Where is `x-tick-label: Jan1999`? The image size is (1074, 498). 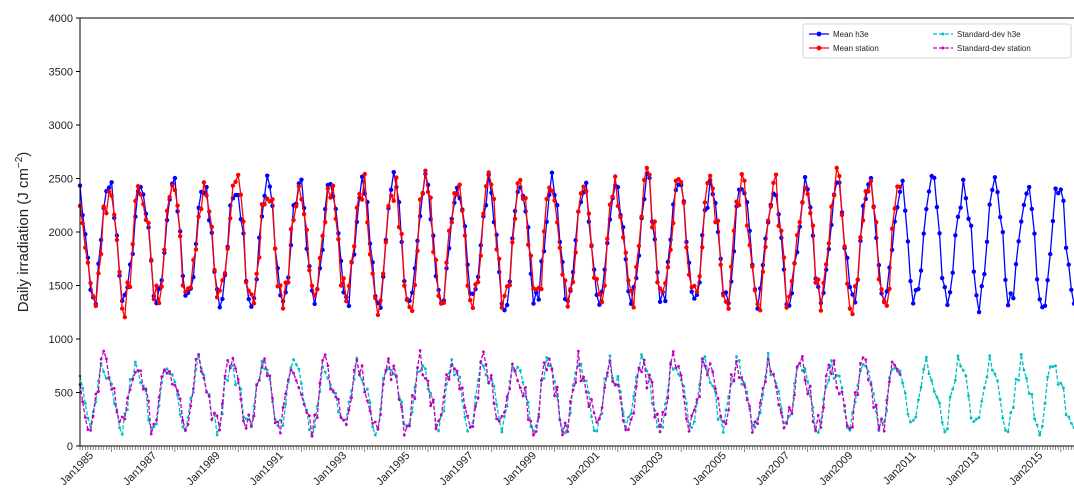
x-tick-label: Jan1999 is located at coordinates (520, 469).